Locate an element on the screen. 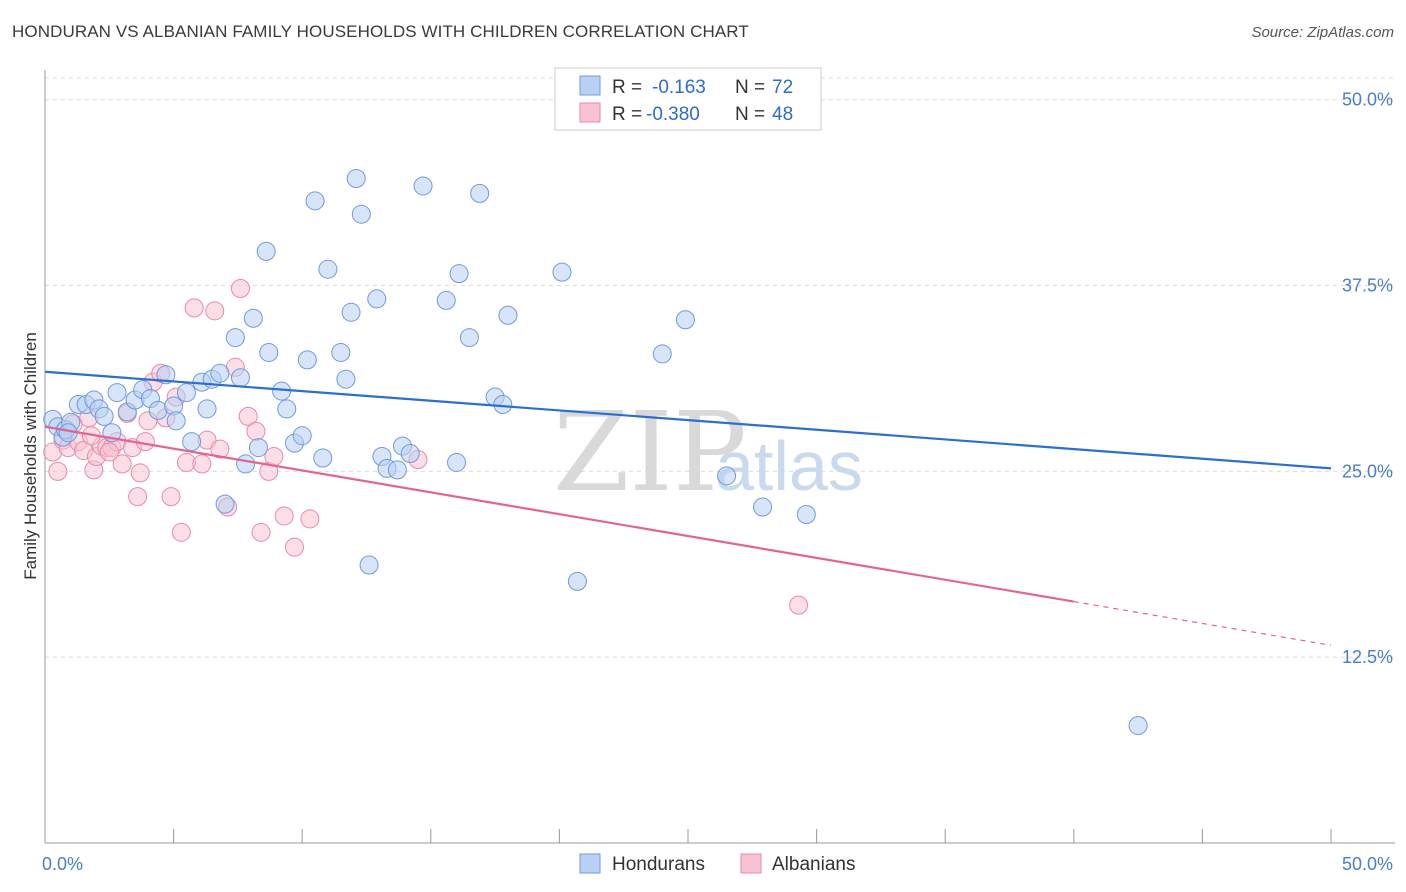 The height and width of the screenshot is (892, 1406). legend-swatch-hondurans is located at coordinates (590, 85).